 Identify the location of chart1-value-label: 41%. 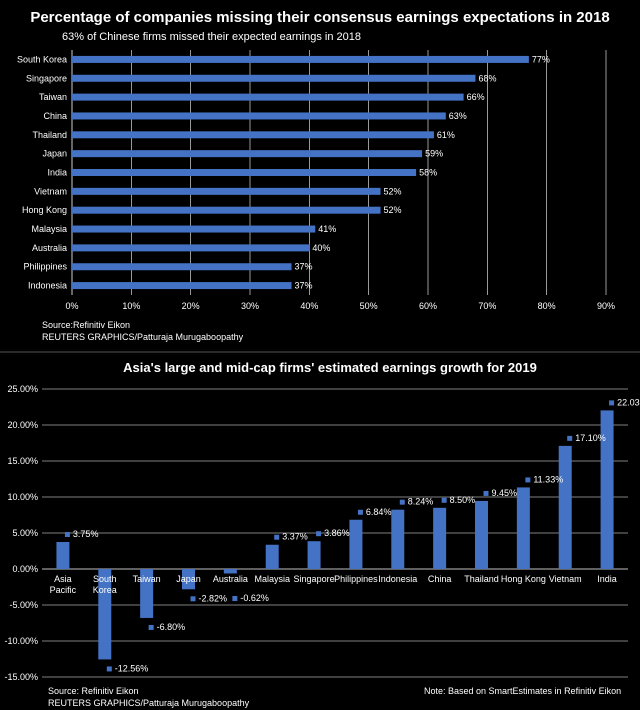
(327, 229).